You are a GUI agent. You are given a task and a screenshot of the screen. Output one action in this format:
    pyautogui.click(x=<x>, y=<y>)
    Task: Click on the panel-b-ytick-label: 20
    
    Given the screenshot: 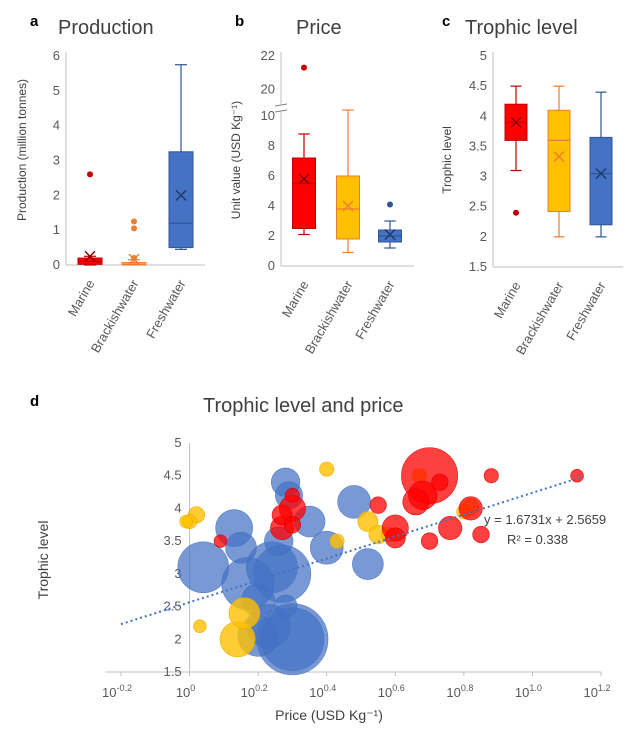 What is the action you would take?
    pyautogui.click(x=268, y=88)
    